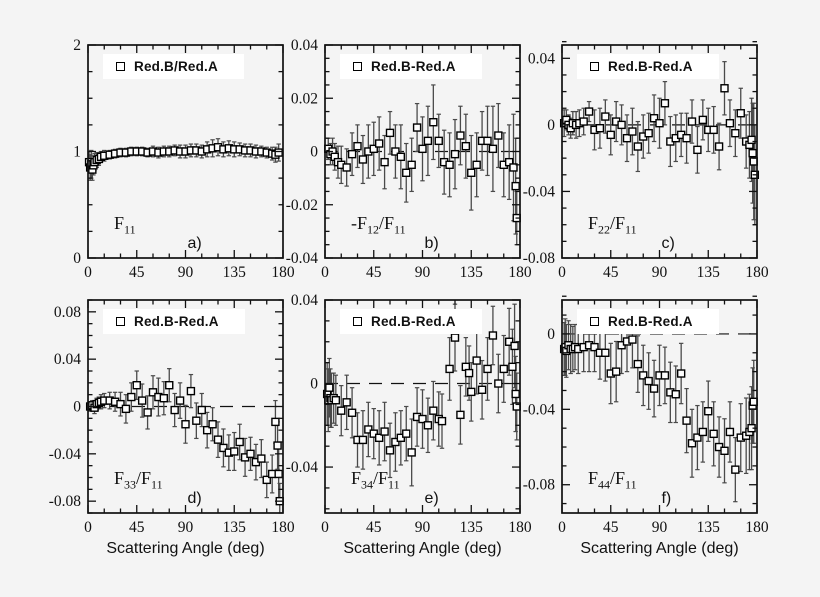 This screenshot has height=597, width=820. I want to click on plot-canvas-c: 0 45 90 135 180 0.04 0 -0.04 -0.08, so click(646, 161).